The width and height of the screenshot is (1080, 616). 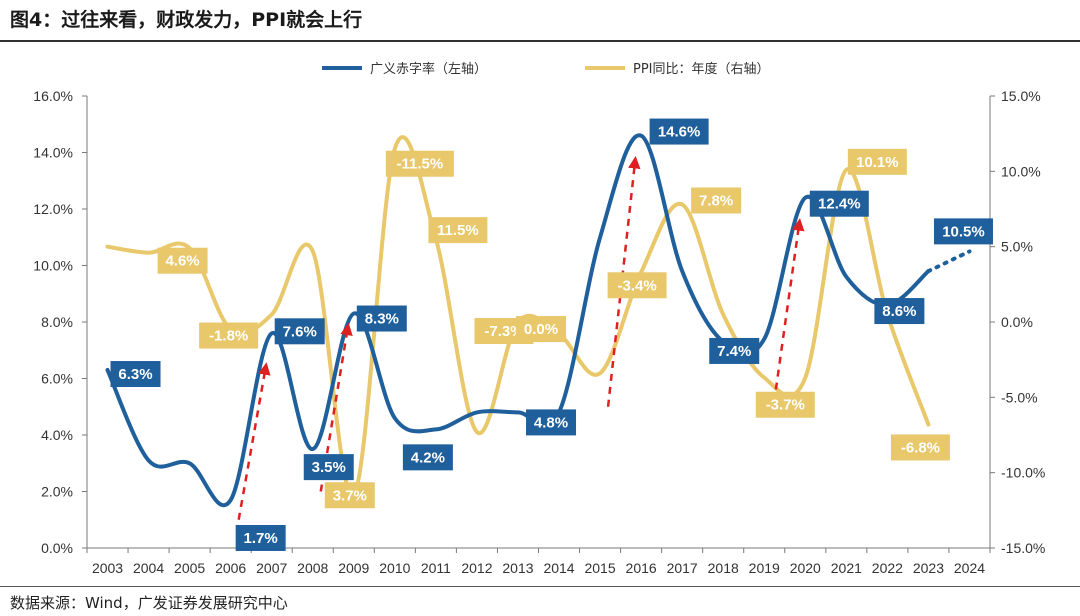 What do you see at coordinates (436, 568) in the screenshot?
I see `x-tick-label: 2011` at bounding box center [436, 568].